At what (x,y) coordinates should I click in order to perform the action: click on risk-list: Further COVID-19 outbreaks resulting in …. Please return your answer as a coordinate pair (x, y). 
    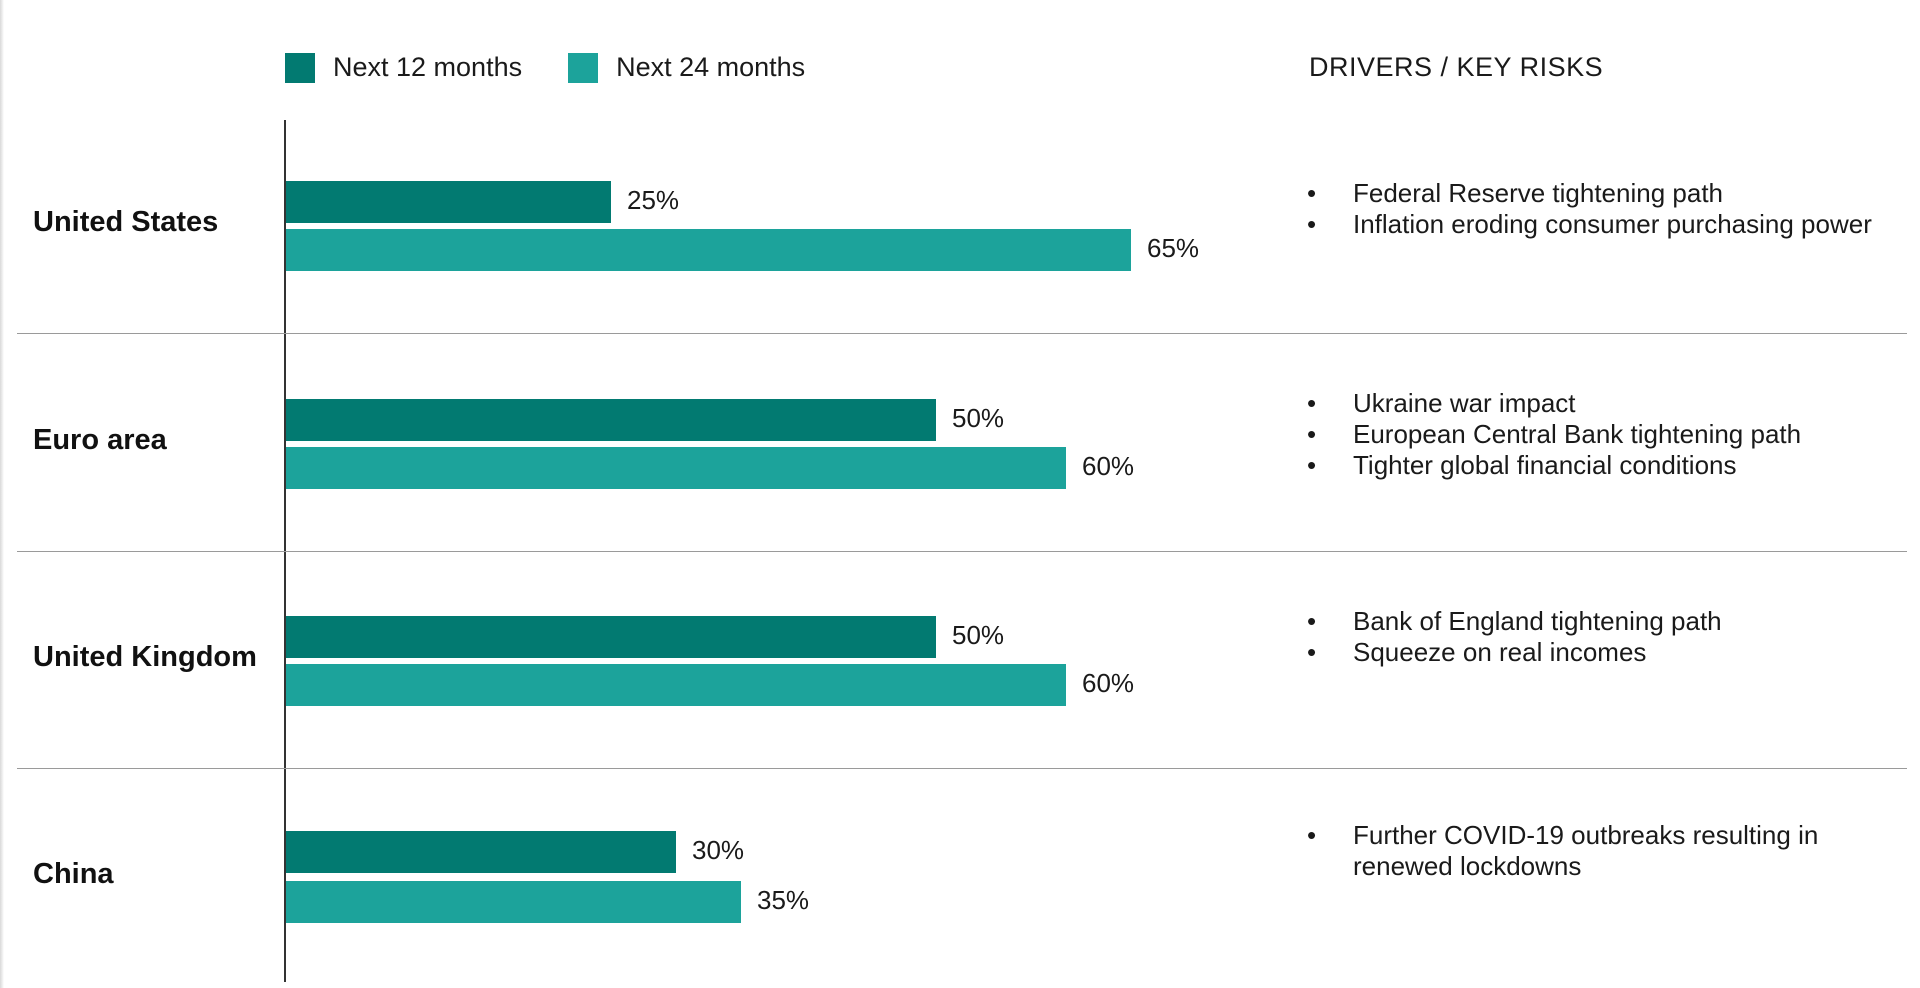
    Looking at the image, I should click on (1588, 851).